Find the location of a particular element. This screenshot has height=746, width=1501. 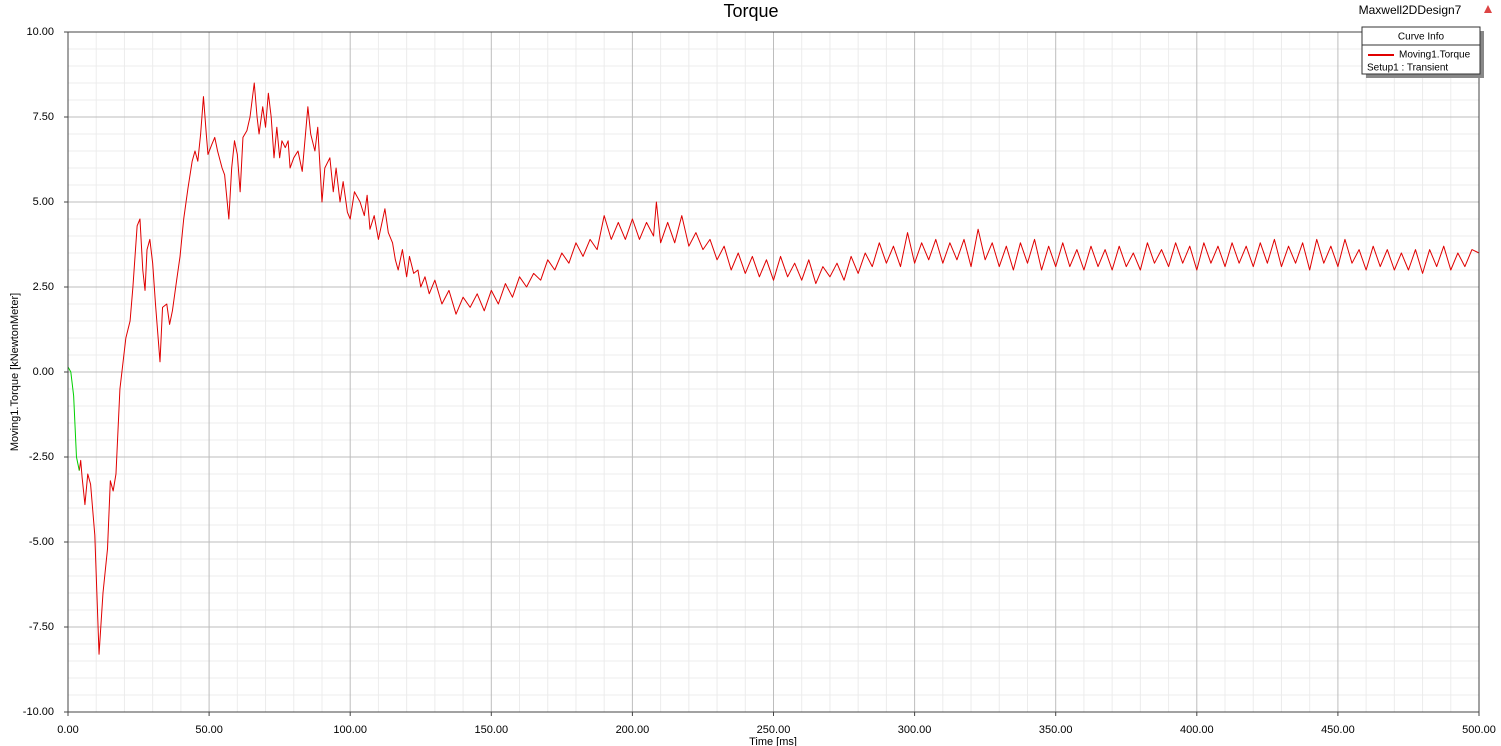

x-axis-label: Time [ms] is located at coordinates (773, 741).